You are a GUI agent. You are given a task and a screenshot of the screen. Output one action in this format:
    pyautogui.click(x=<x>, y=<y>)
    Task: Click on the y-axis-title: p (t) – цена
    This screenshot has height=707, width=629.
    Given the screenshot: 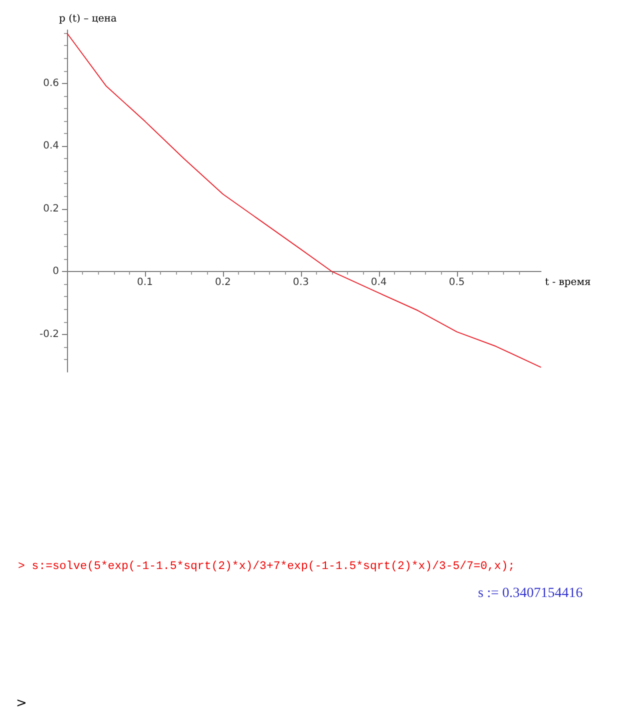 What is the action you would take?
    pyautogui.click(x=88, y=19)
    